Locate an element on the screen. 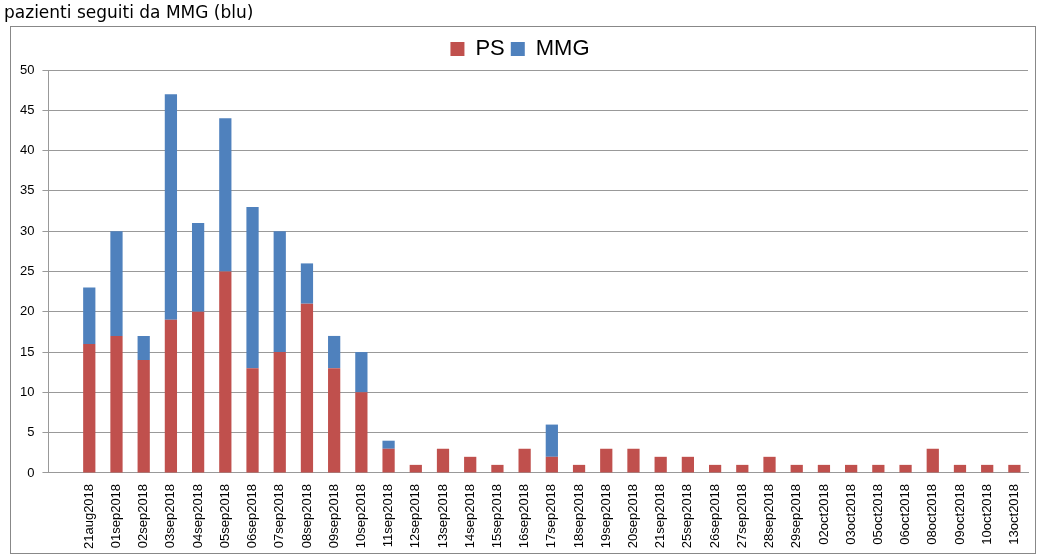  x-tick-label: 12sep2018 is located at coordinates (415, 516).